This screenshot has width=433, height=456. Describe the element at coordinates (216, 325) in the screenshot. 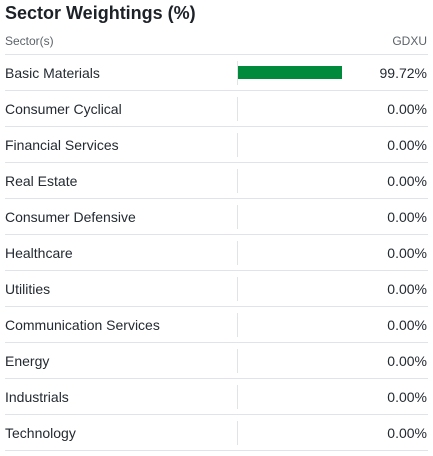

I see `table-row: Communication Services 0.00%` at that location.